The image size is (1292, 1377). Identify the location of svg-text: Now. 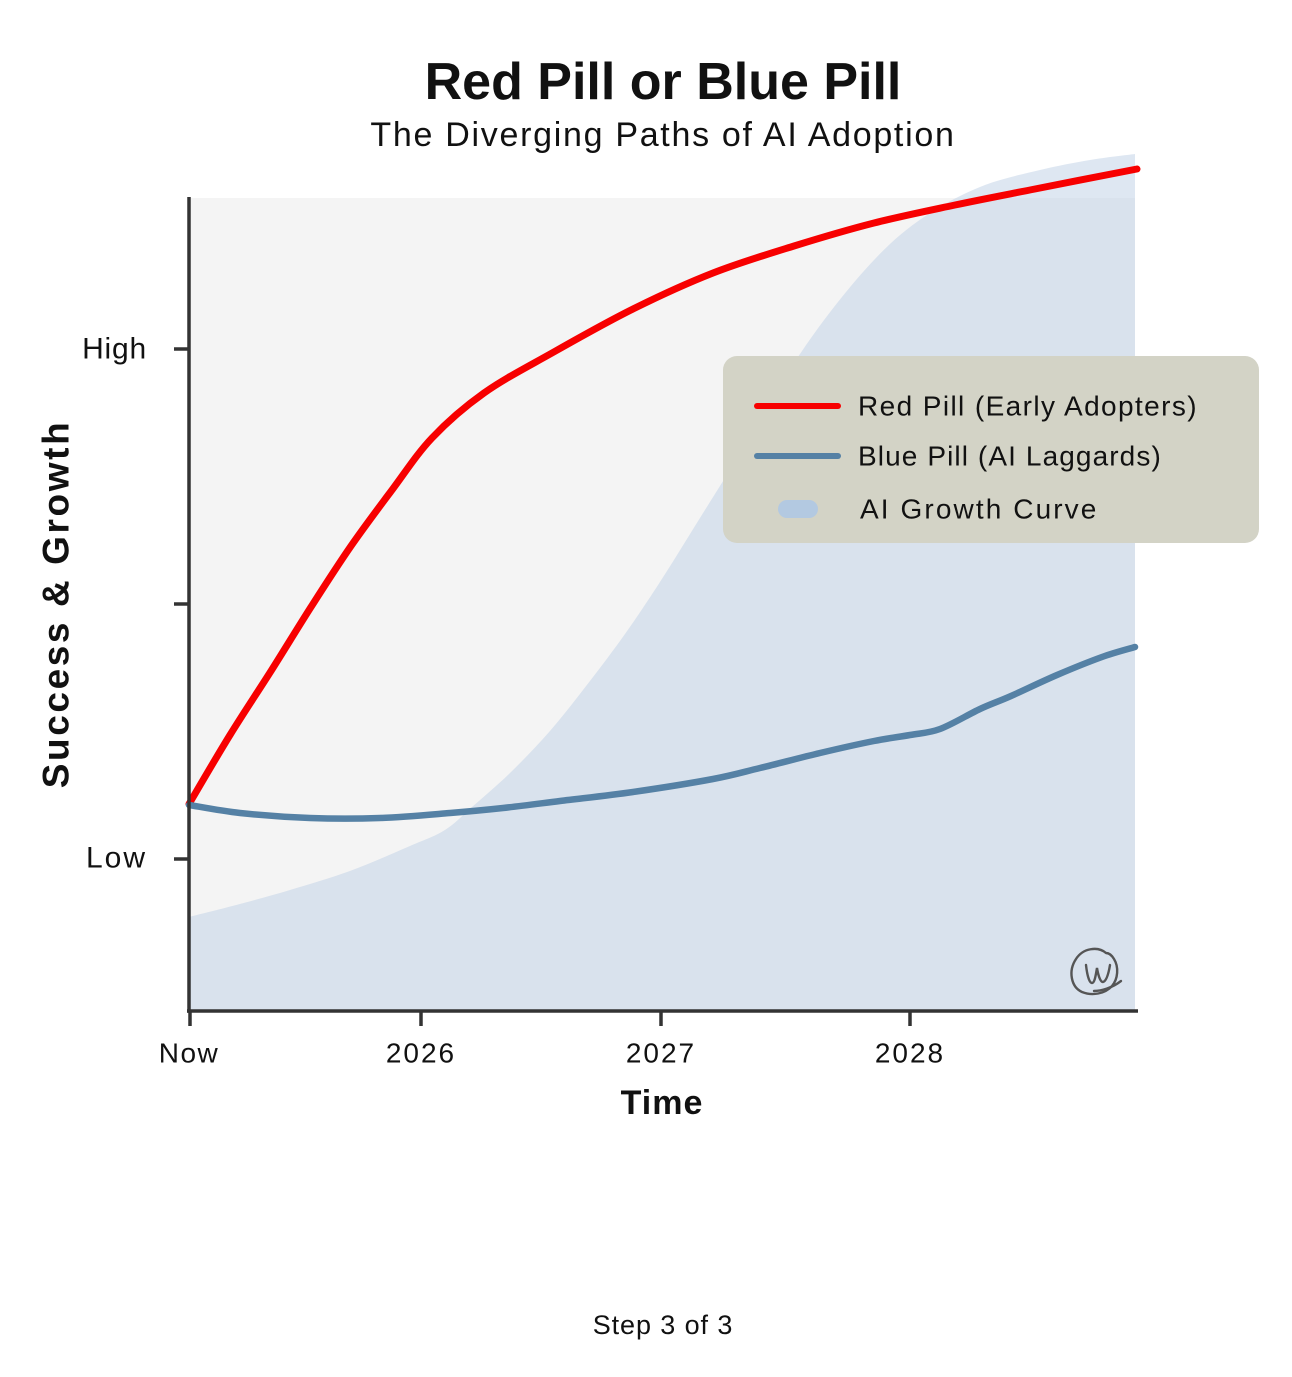
(189, 1053).